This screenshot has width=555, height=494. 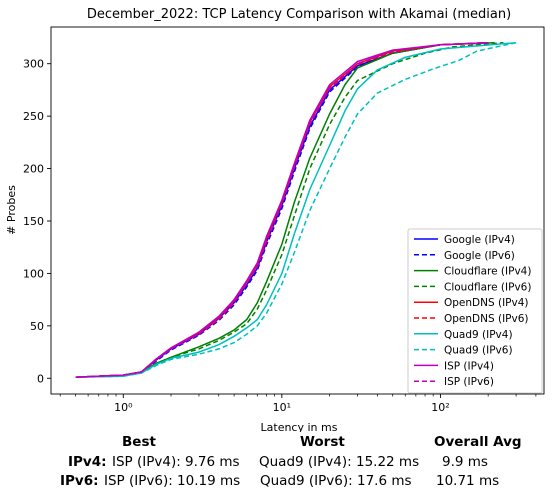 I want to click on summary-row-ipv4-avg: 9.9 ms, so click(x=465, y=462).